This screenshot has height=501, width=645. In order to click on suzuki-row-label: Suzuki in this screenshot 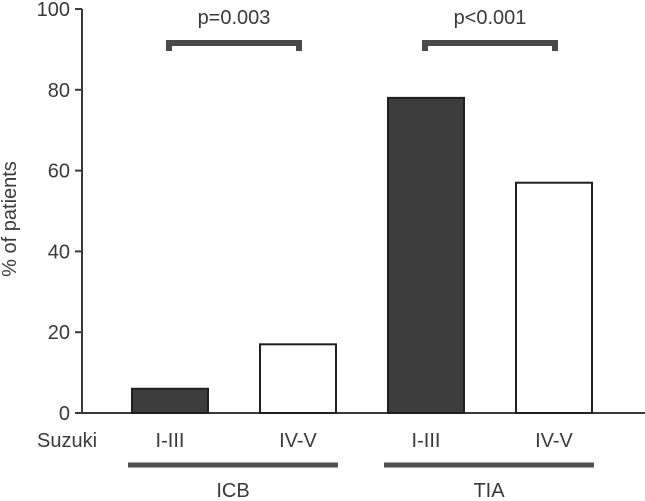, I will do `click(67, 441)`.